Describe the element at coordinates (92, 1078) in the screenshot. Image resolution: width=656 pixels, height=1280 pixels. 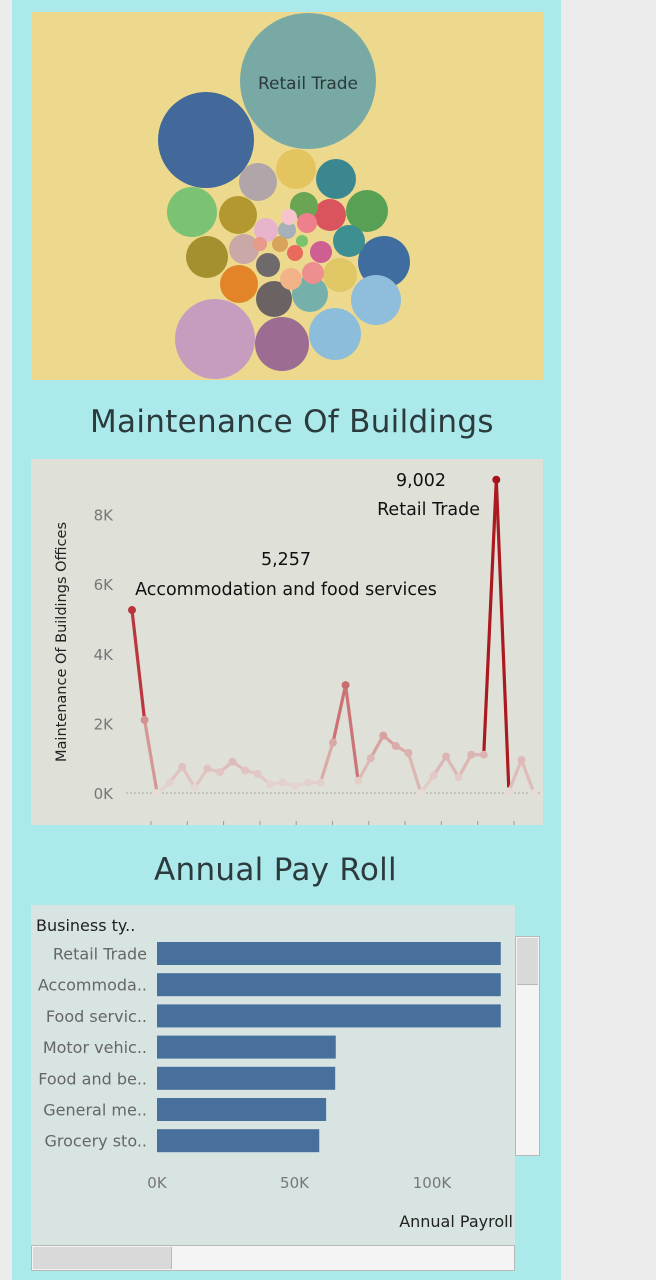
I see `bar-category-label: Food and be..` at that location.